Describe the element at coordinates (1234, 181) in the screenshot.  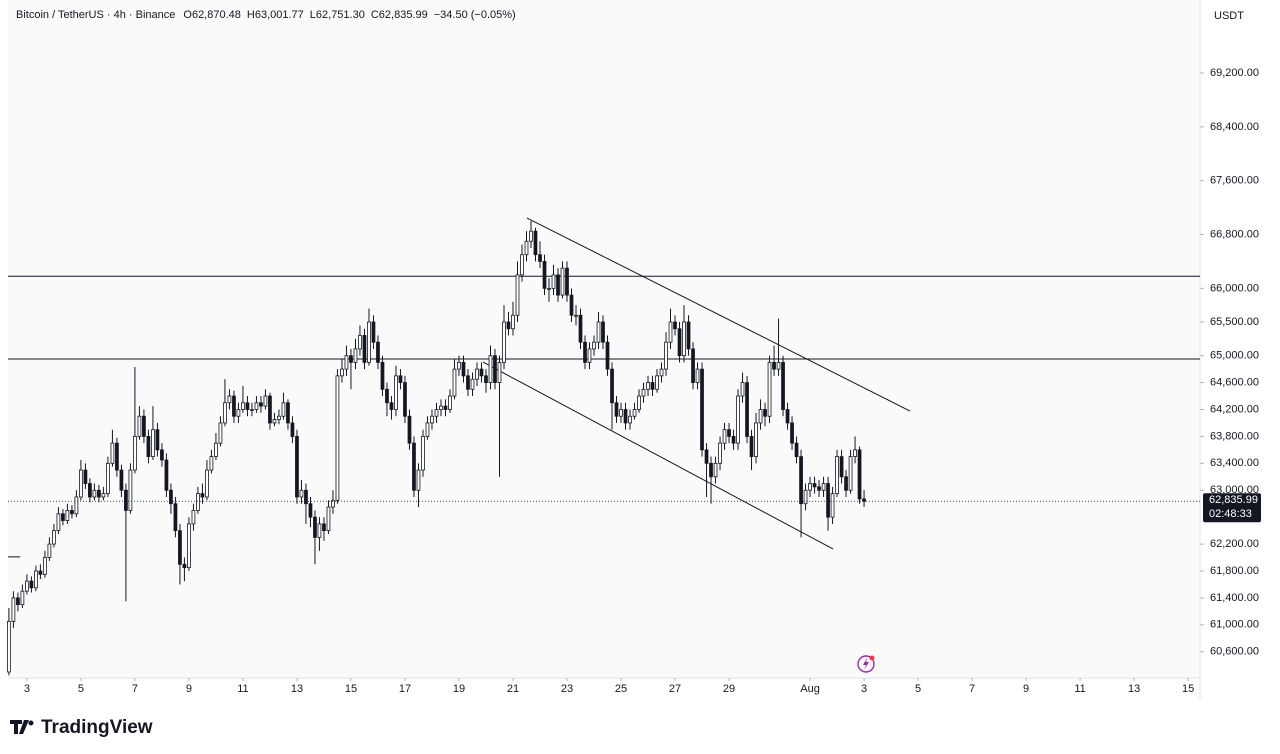
I see `y-tick-label: 67,600.00` at that location.